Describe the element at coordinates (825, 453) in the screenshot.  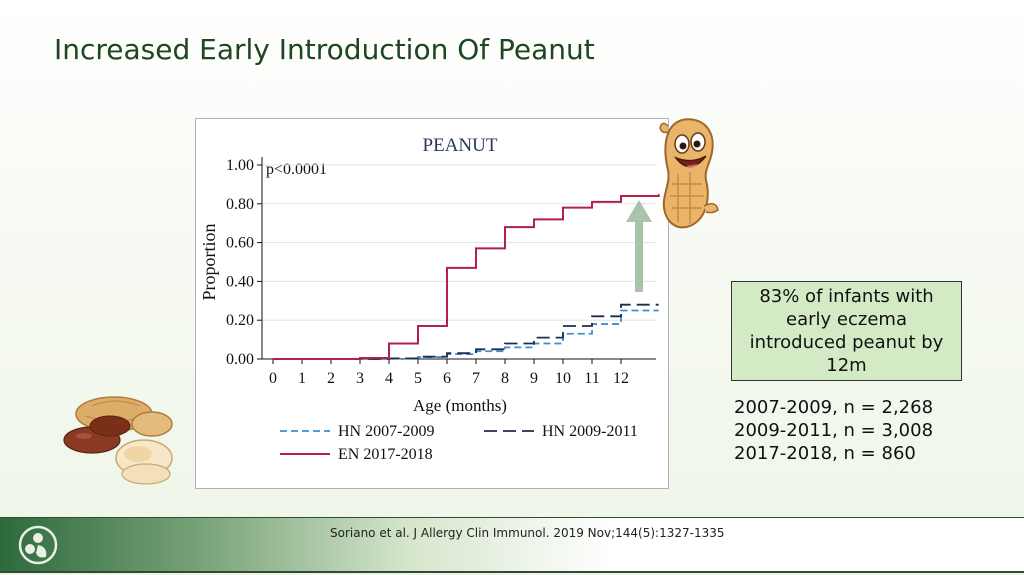
I see `sample-size-item: 2017-2018, n = 860` at that location.